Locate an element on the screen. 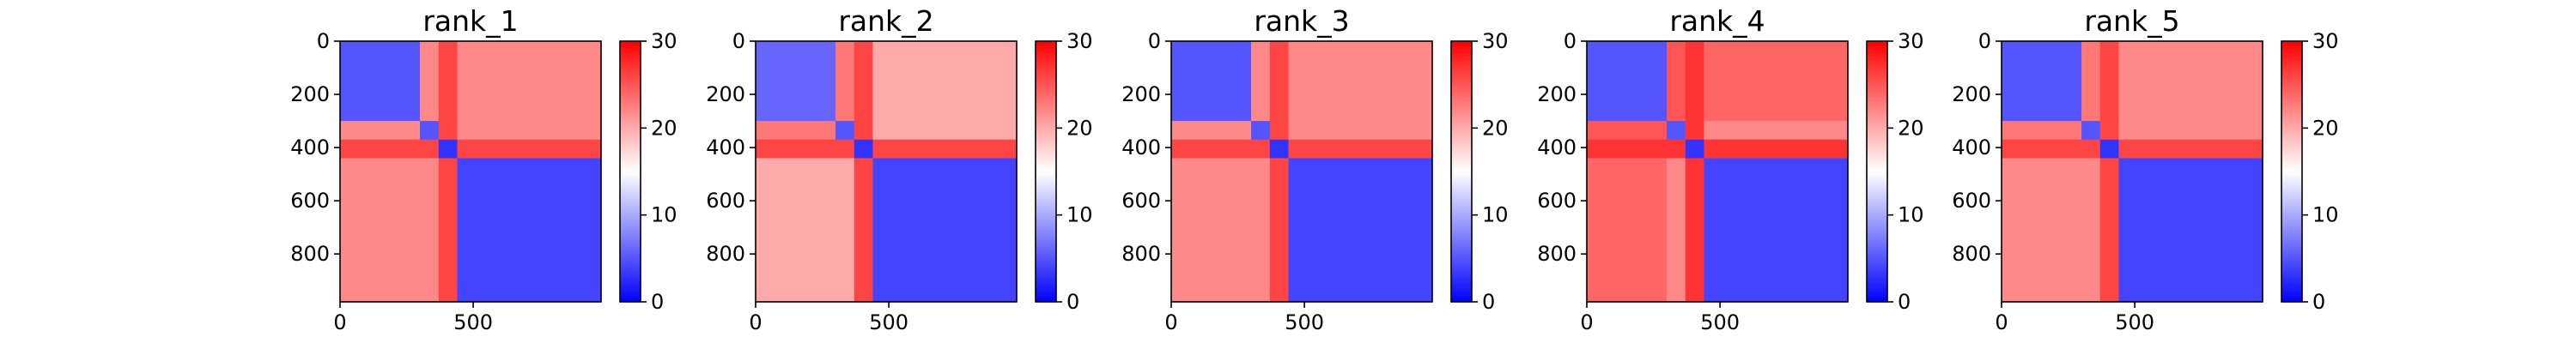 The height and width of the screenshot is (343, 2576). panel-title: rank_5 is located at coordinates (2131, 21).